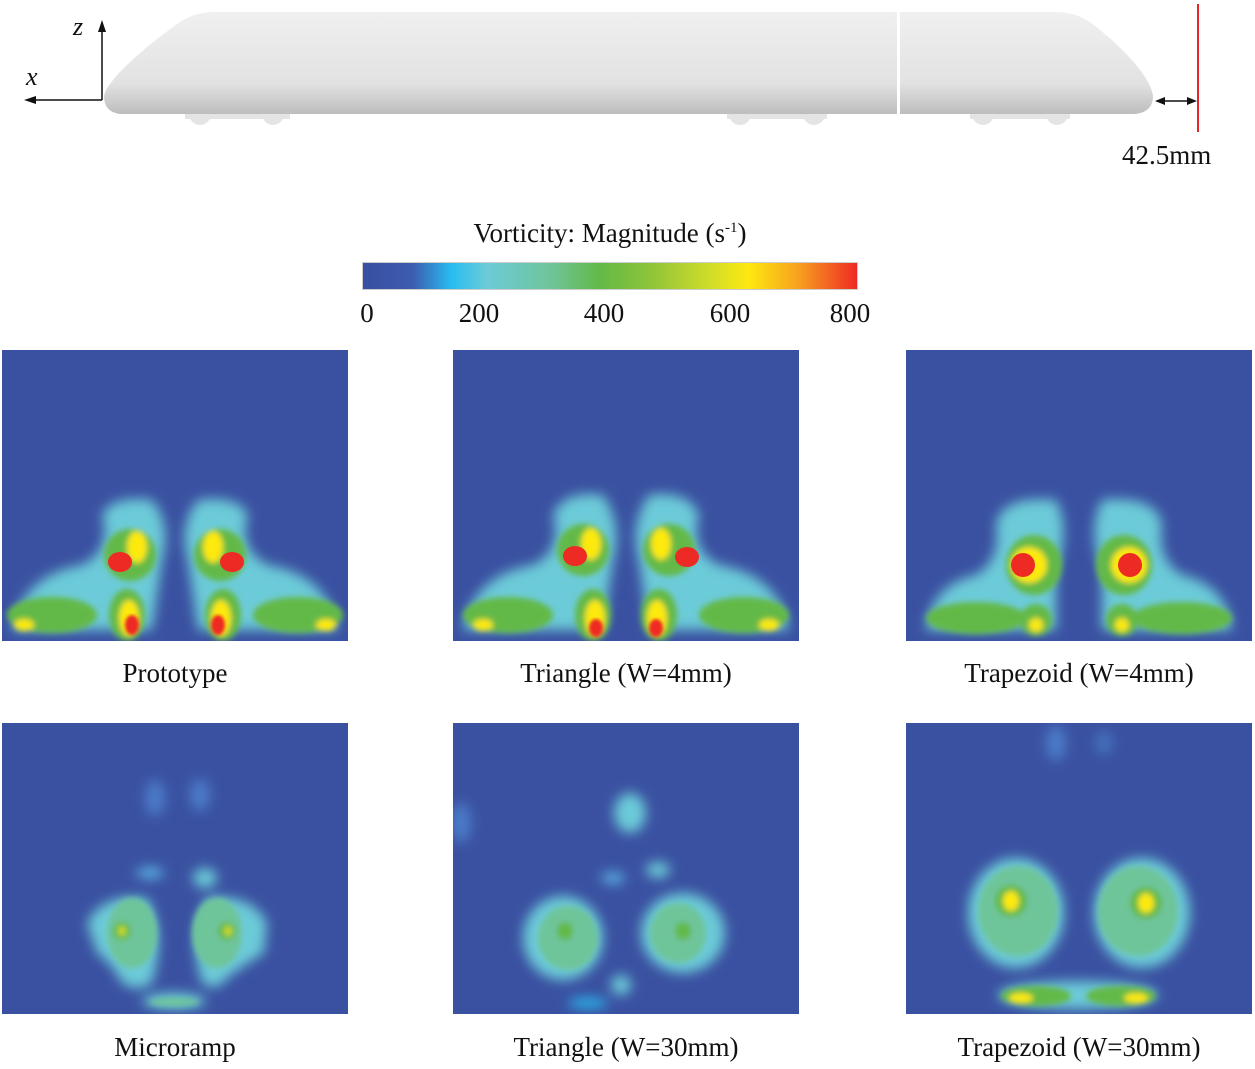 This screenshot has width=1255, height=1069. Describe the element at coordinates (730, 313) in the screenshot. I see `colorbar-tick: 600` at that location.